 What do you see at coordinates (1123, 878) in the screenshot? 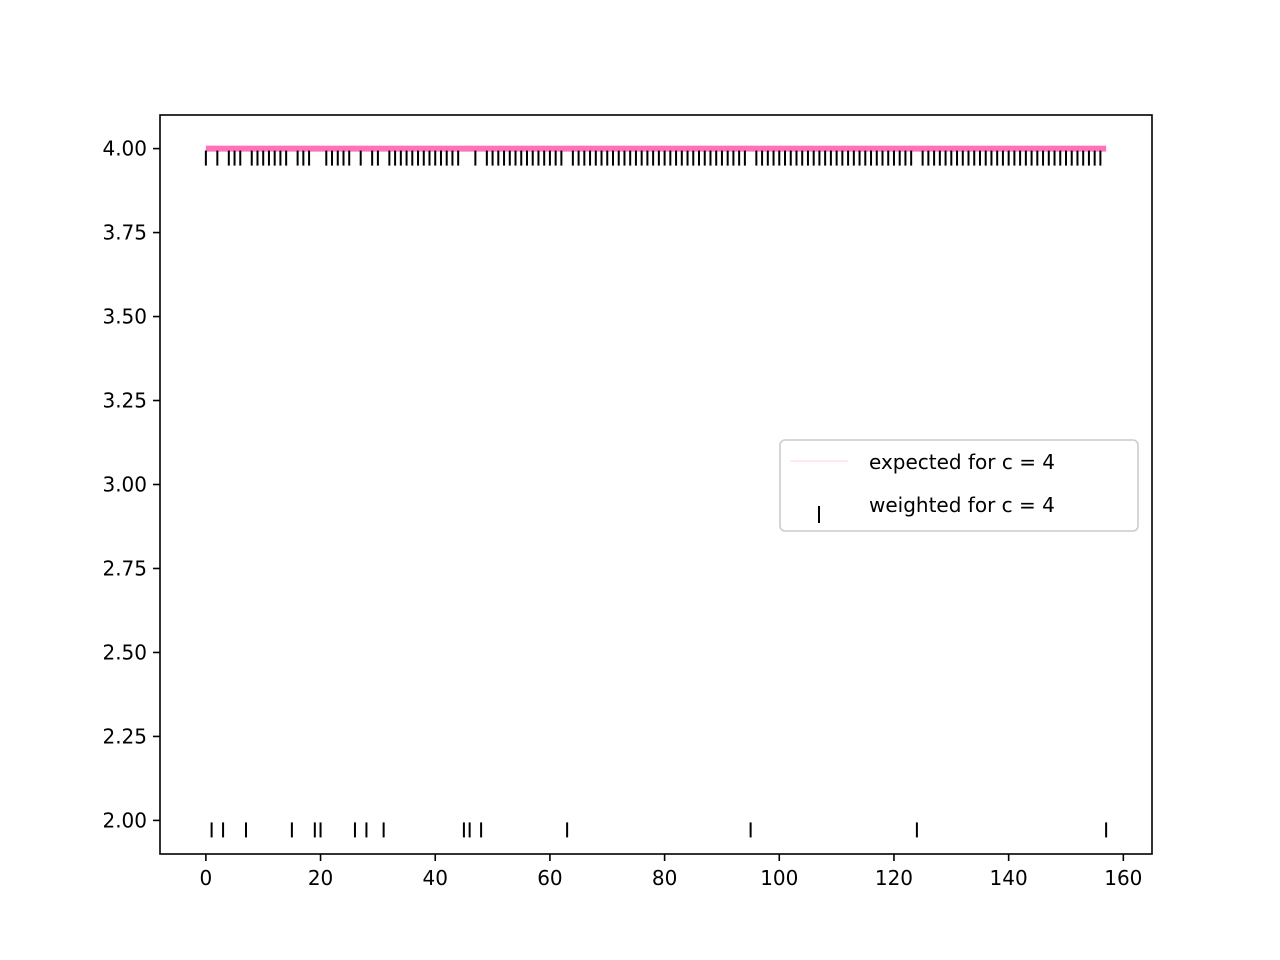
I see `x-tick-label-8: 160` at bounding box center [1123, 878].